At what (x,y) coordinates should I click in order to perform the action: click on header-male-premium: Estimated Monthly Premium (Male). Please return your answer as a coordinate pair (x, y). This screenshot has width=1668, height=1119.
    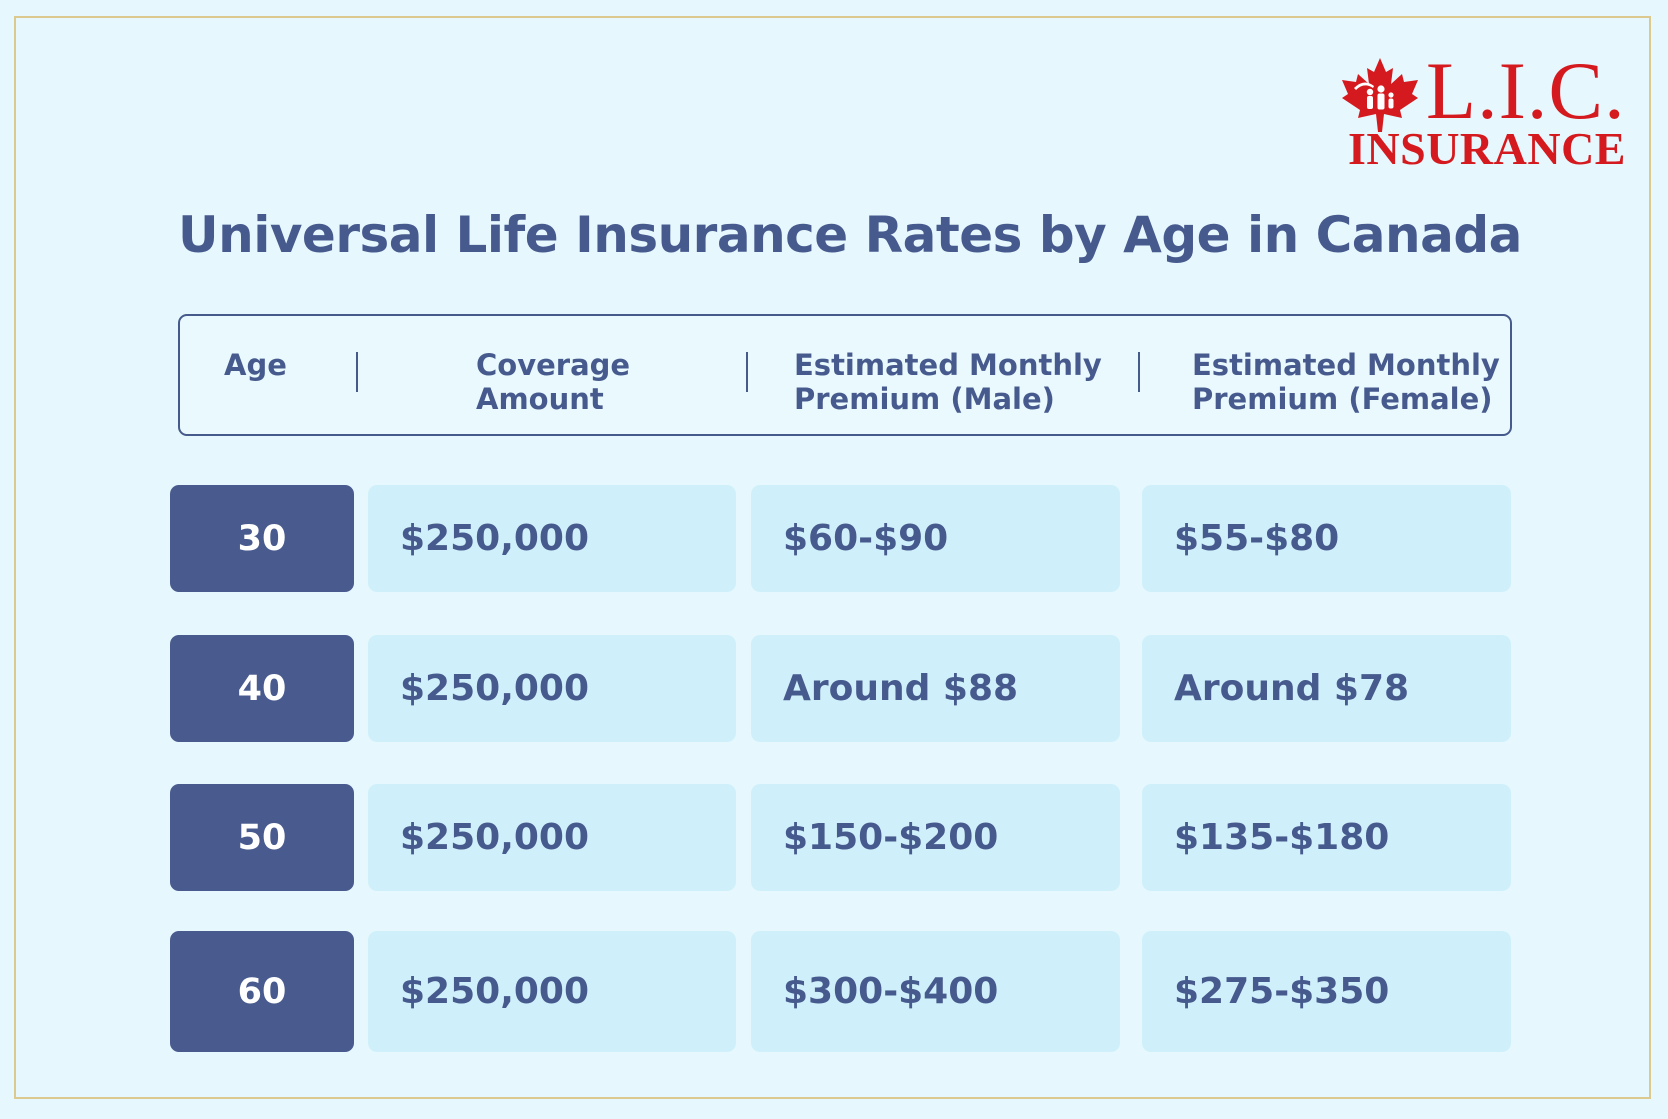
    Looking at the image, I should click on (948, 382).